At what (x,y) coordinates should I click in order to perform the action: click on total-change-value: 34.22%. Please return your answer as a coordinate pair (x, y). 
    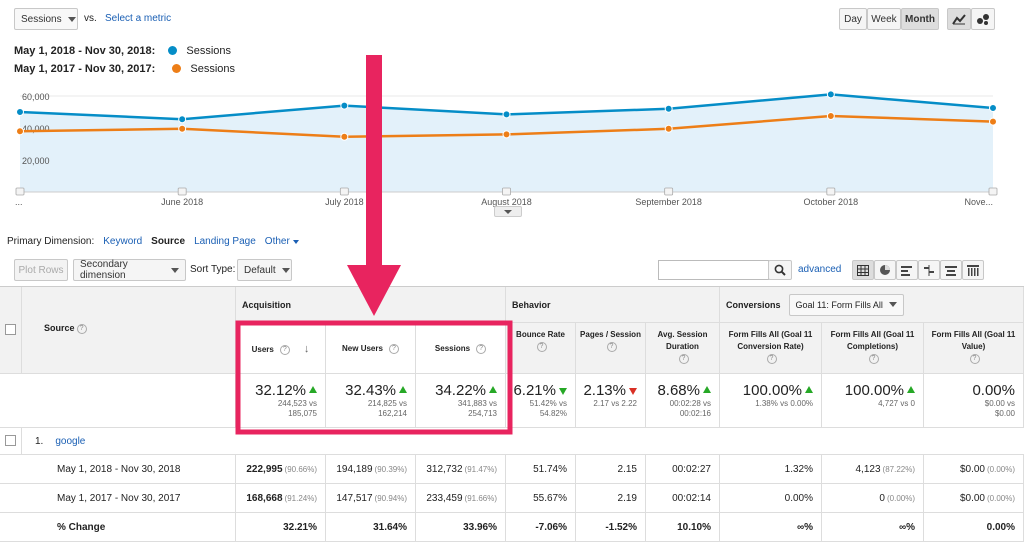
    Looking at the image, I should click on (460, 390).